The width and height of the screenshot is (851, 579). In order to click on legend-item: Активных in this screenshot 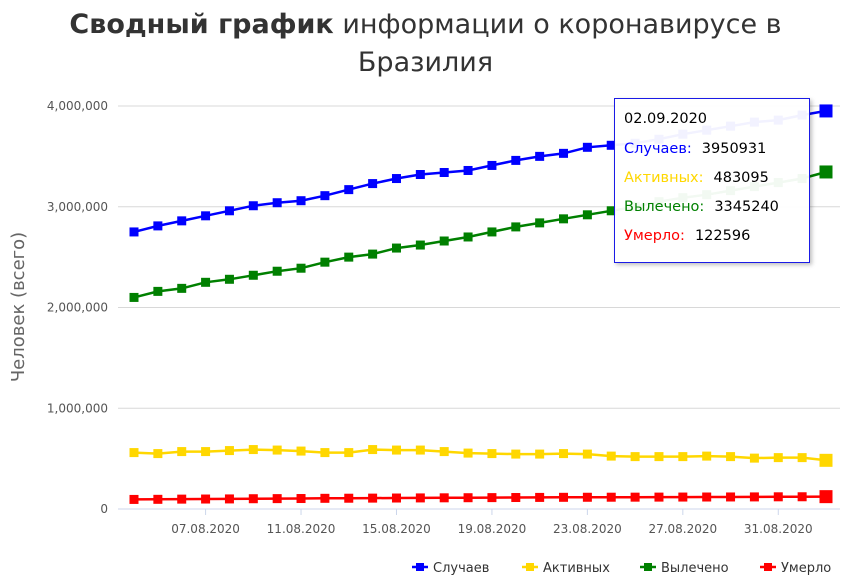, I will do `click(566, 568)`.